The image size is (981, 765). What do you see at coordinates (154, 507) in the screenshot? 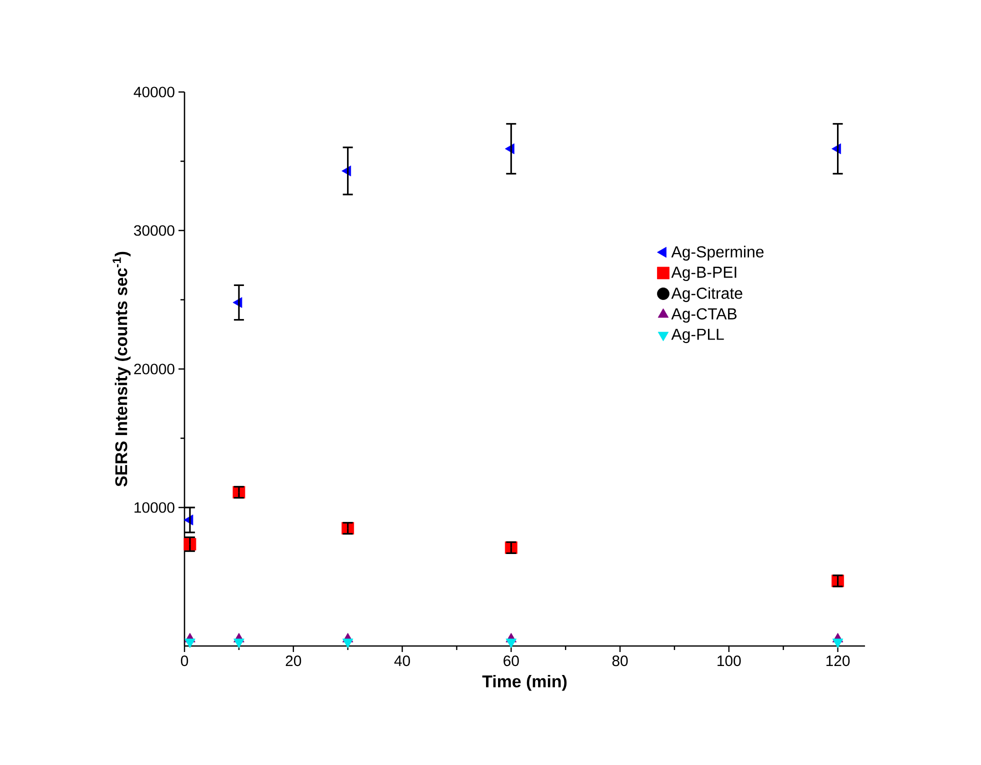
I see `y-tick-label: 10000` at bounding box center [154, 507].